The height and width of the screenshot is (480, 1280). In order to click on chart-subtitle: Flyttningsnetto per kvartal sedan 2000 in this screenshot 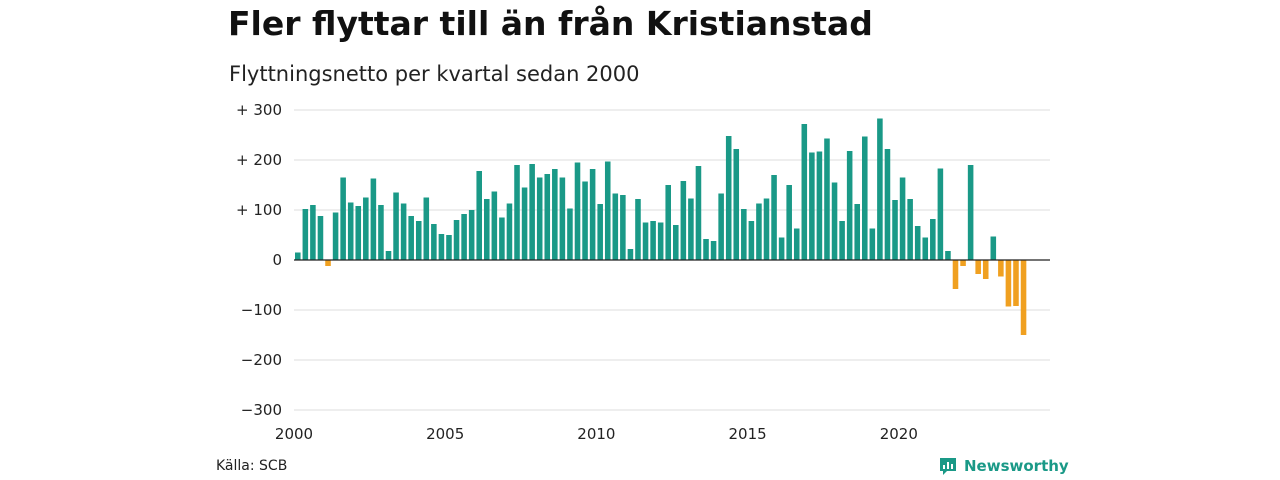, I will do `click(434, 74)`.